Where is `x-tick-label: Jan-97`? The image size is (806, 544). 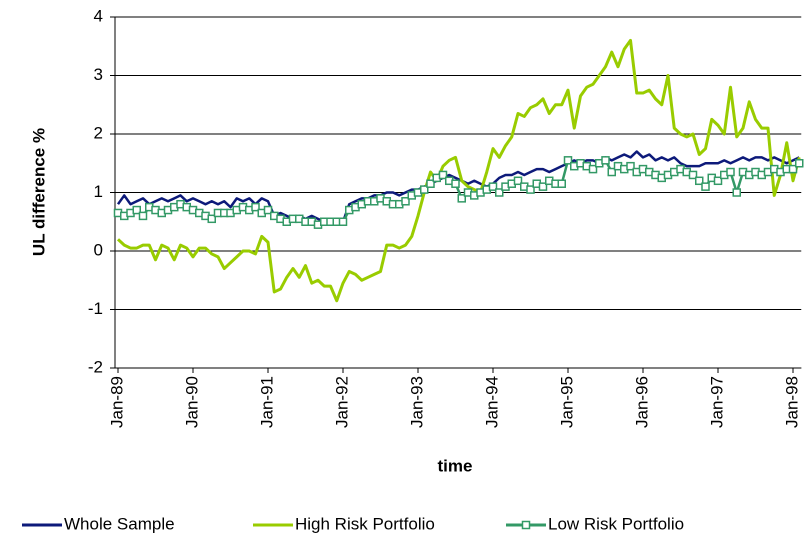 x-tick-label: Jan-97 is located at coordinates (716, 402).